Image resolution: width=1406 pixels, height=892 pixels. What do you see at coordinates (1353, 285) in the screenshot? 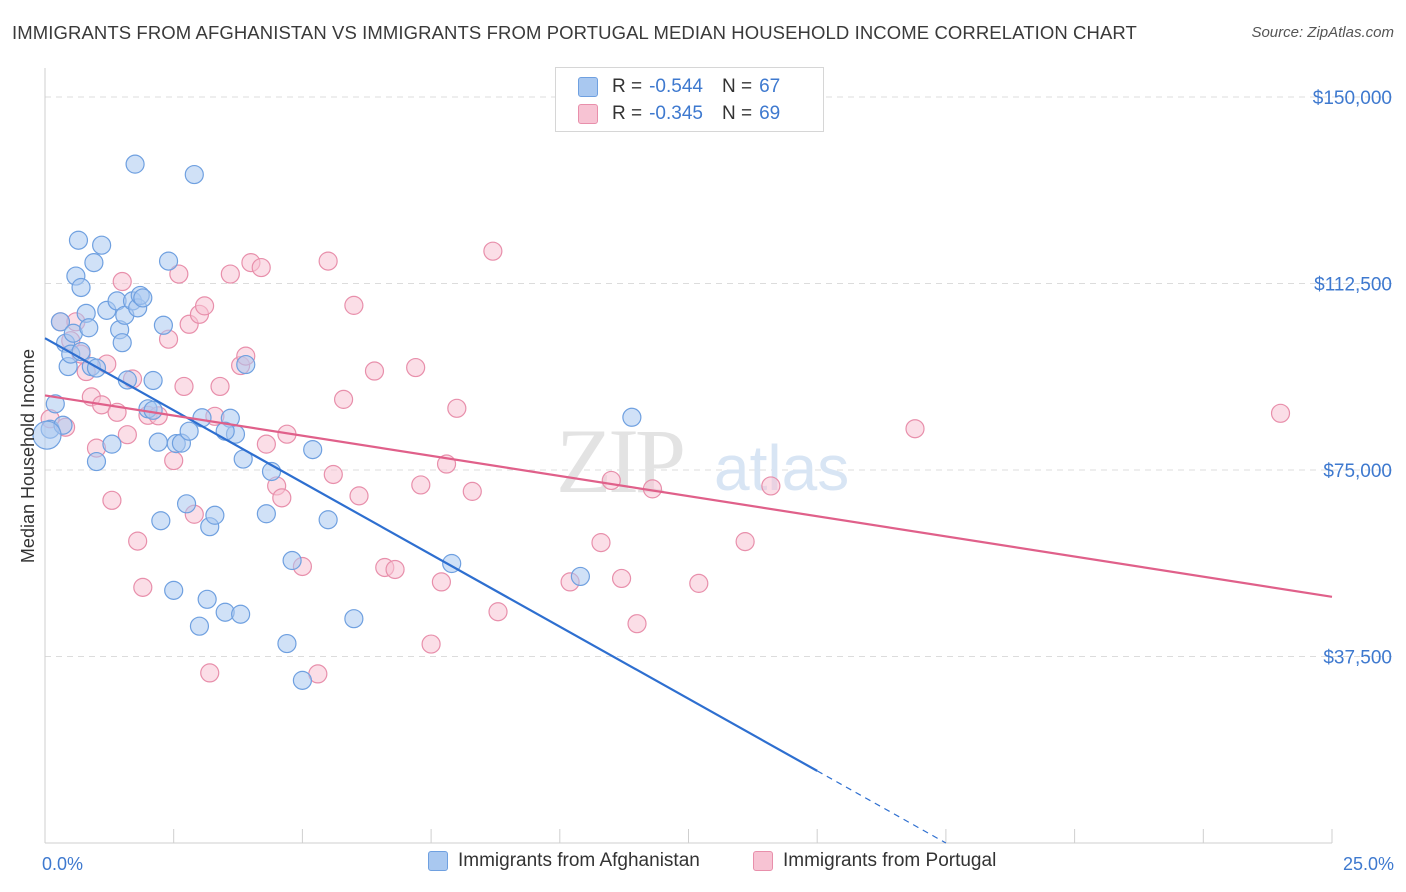
I see `y-tick-label: $112,500` at bounding box center [1353, 285].